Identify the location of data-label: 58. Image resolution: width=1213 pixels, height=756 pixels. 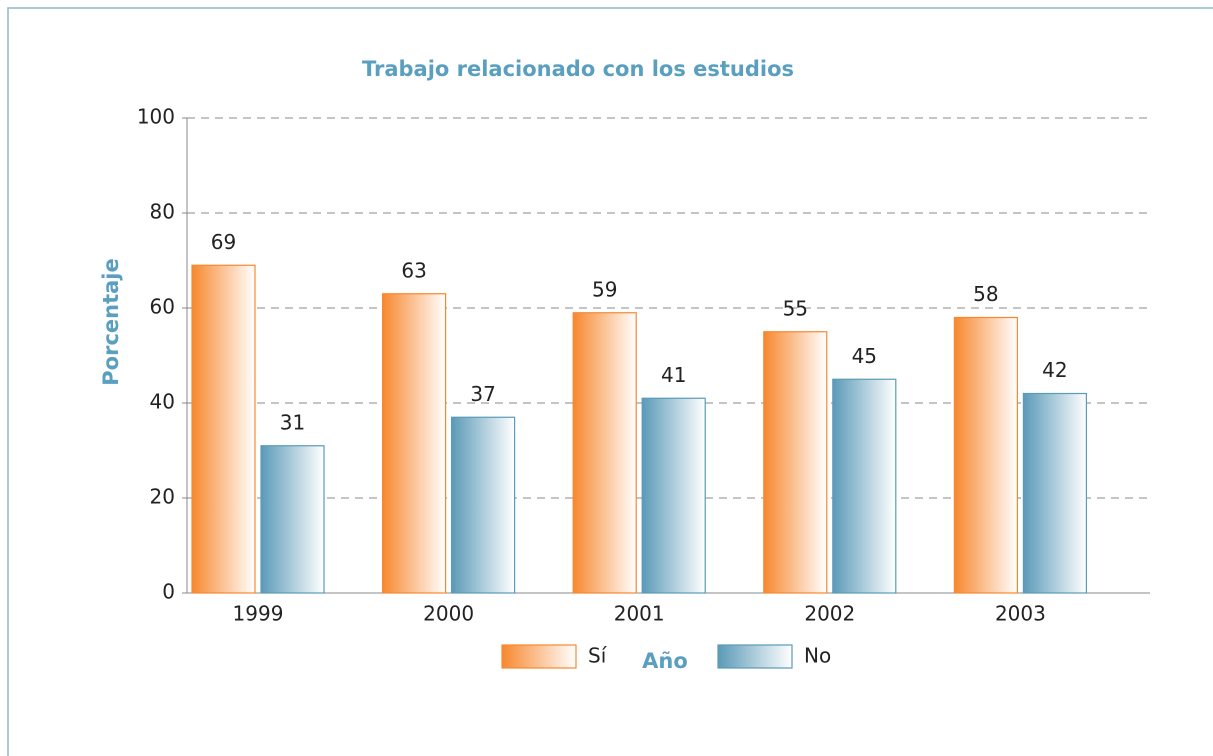
(985, 294).